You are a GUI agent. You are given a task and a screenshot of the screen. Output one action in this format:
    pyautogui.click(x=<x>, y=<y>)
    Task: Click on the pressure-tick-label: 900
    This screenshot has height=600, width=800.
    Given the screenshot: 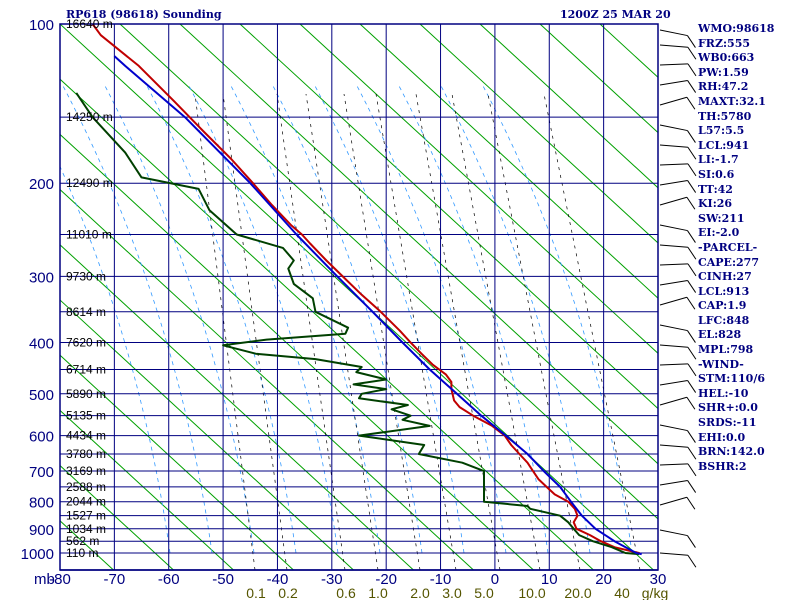 What is the action you would take?
    pyautogui.click(x=41, y=530)
    